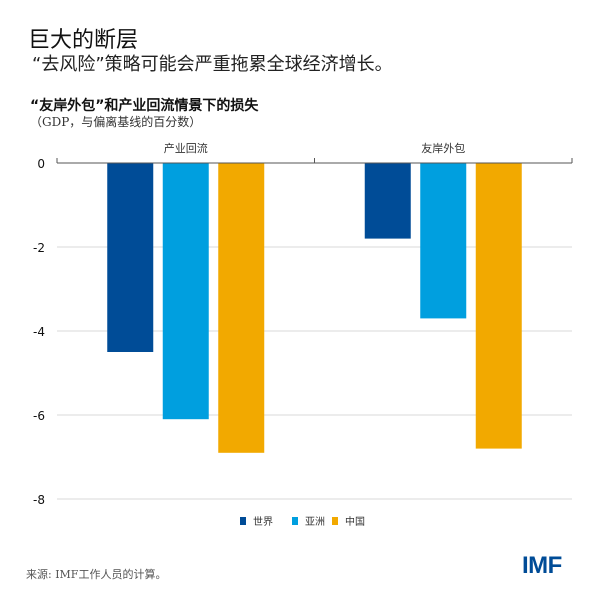 The image size is (600, 598). Describe the element at coordinates (39, 332) in the screenshot. I see `y-tick-label: -4` at that location.